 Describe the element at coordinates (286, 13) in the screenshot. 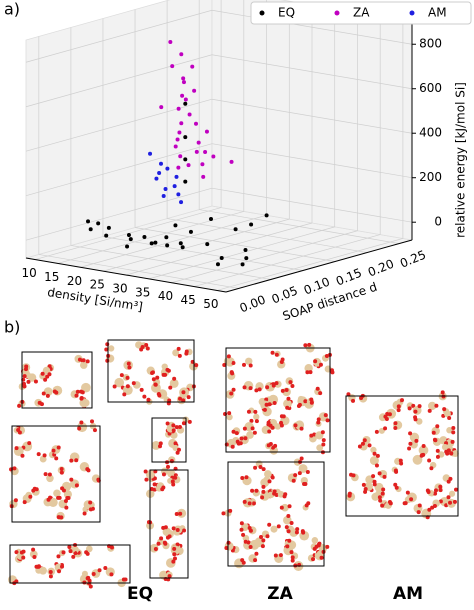

I see `legend-label: EQ` at that location.